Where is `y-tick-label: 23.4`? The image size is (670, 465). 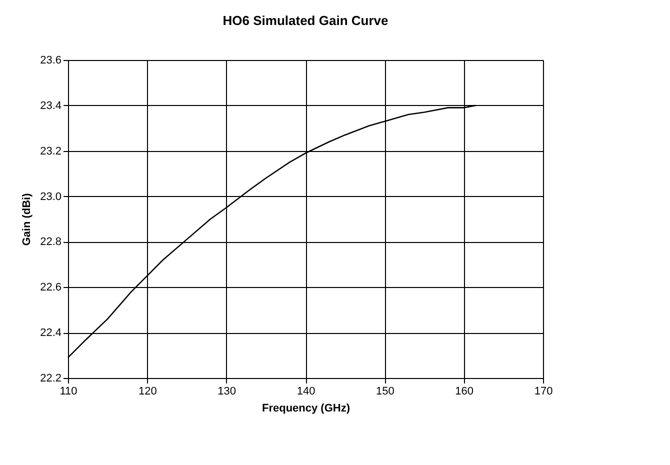 y-tick-label: 23.4 is located at coordinates (51, 106).